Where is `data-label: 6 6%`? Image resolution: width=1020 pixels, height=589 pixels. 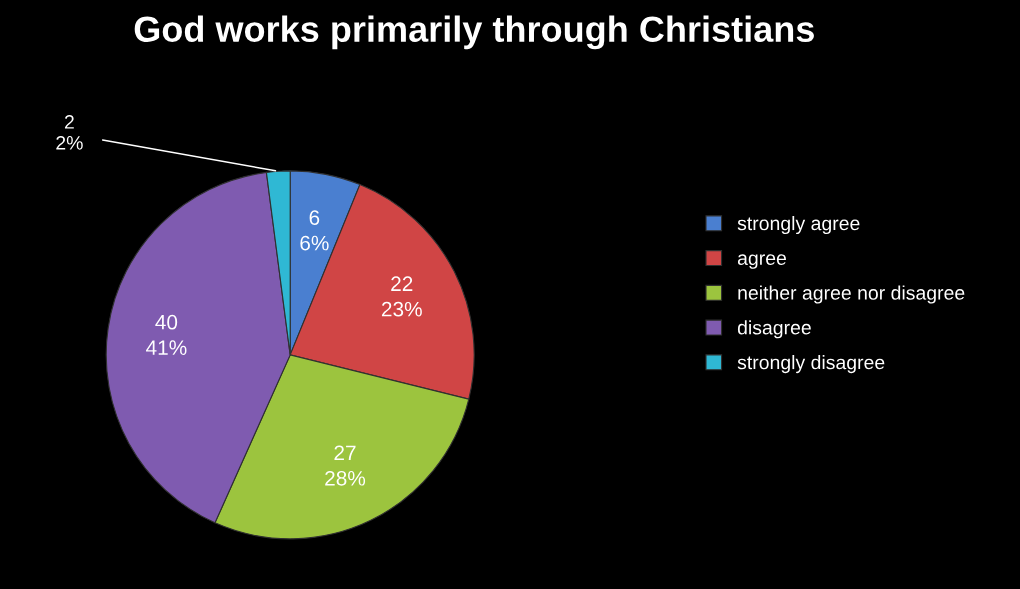
data-label: 6 6% is located at coordinates (314, 230).